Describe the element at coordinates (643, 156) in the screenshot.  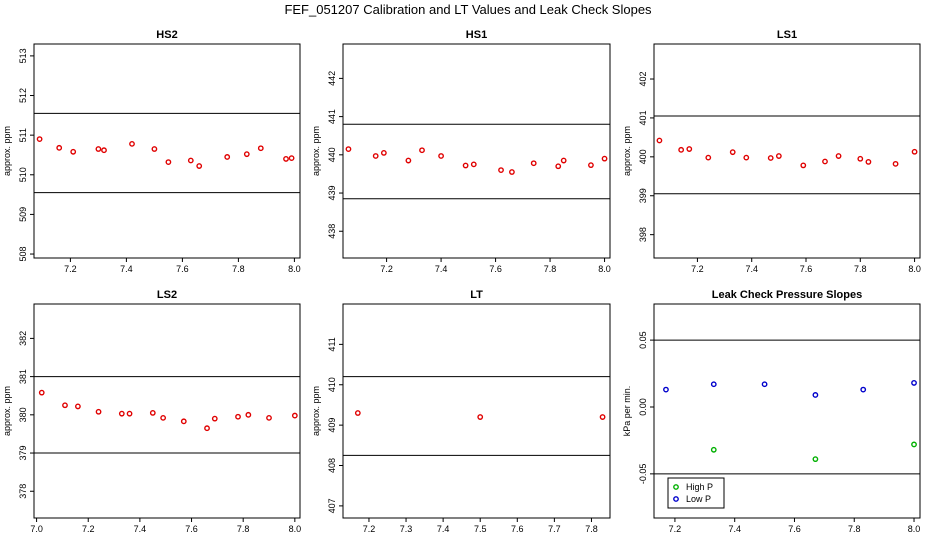
I see `y-tick-label: 400` at that location.